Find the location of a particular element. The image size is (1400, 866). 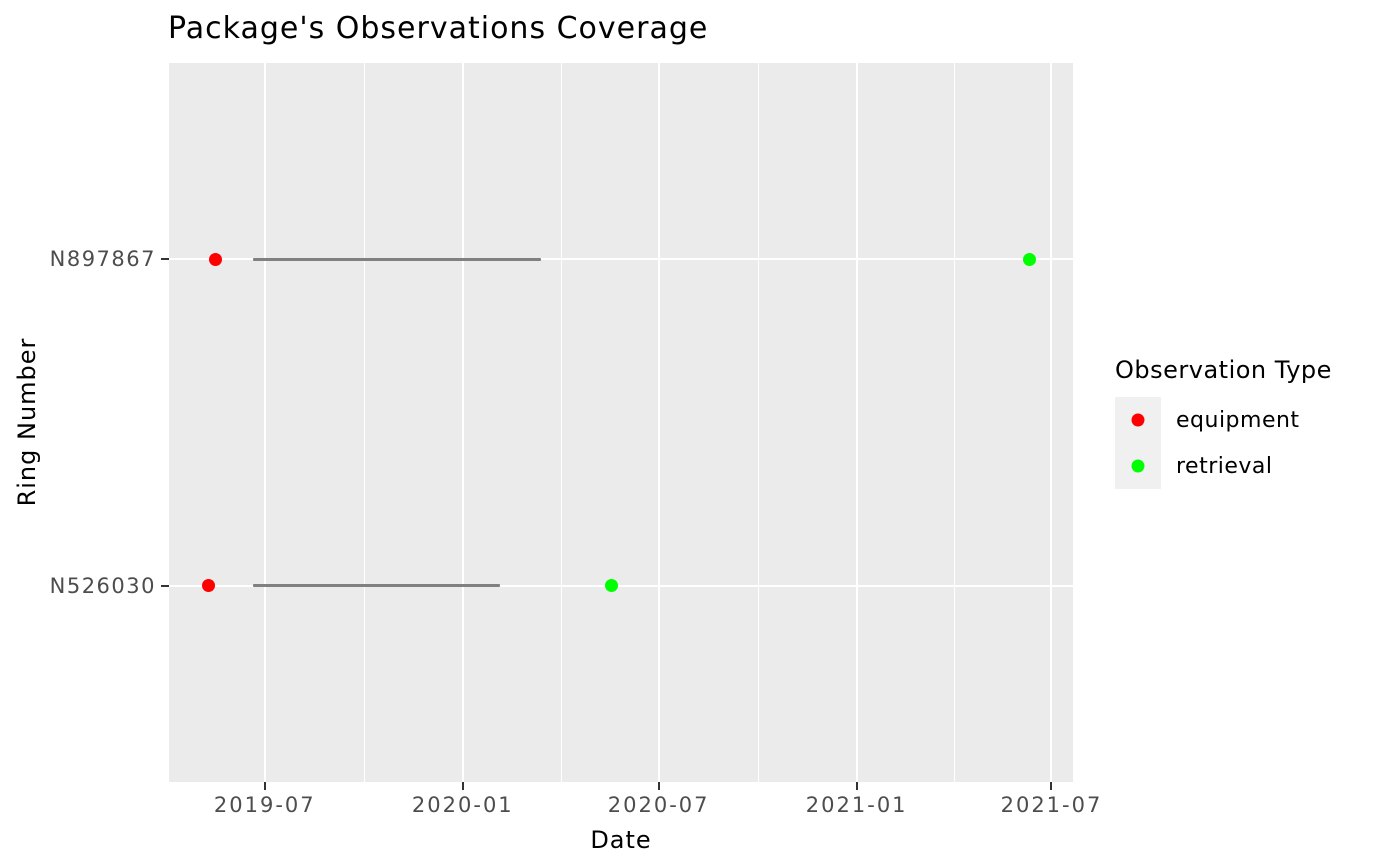

legend-items: equipment retrieval is located at coordinates (1223, 443).